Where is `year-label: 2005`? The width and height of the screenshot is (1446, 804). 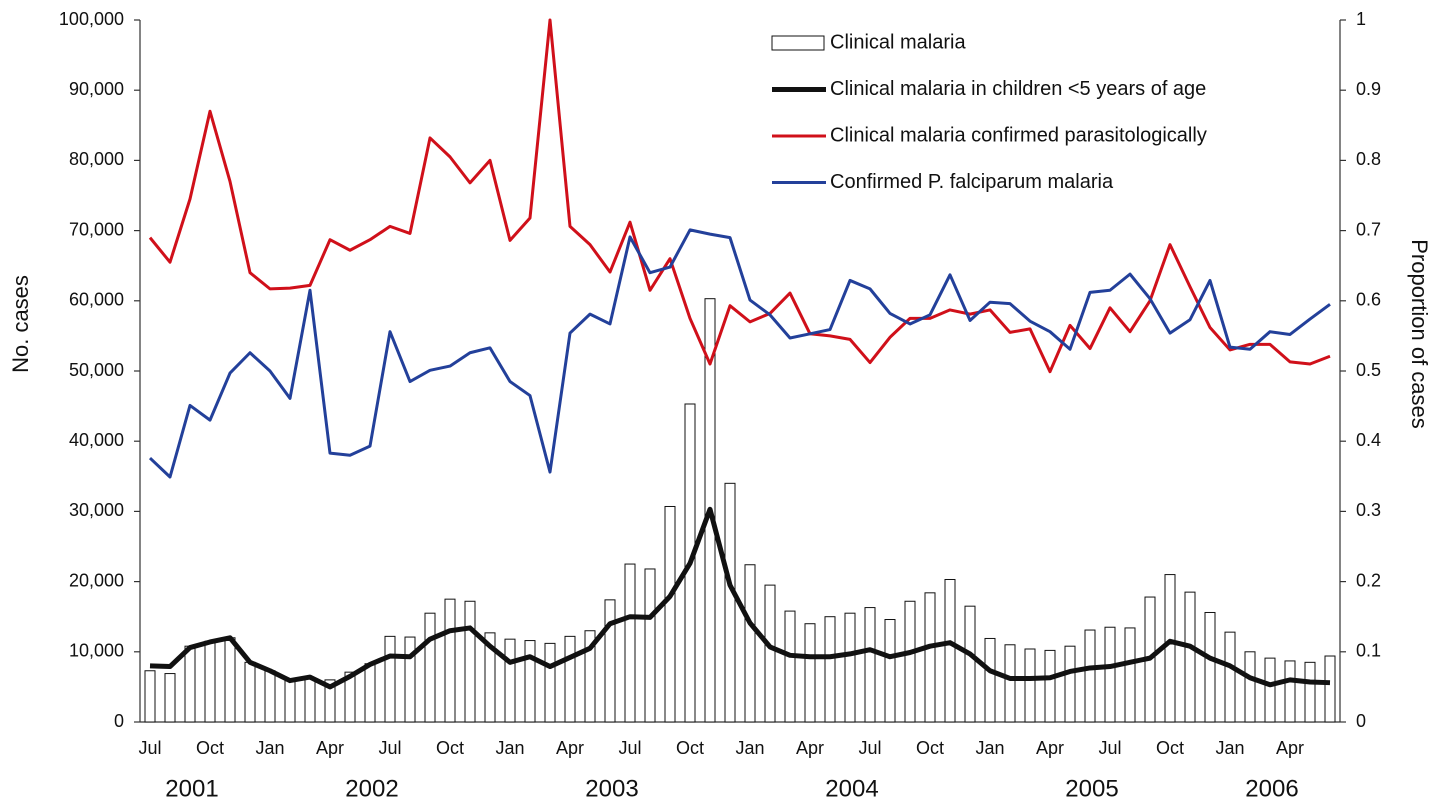
year-label: 2005 is located at coordinates (1091, 788).